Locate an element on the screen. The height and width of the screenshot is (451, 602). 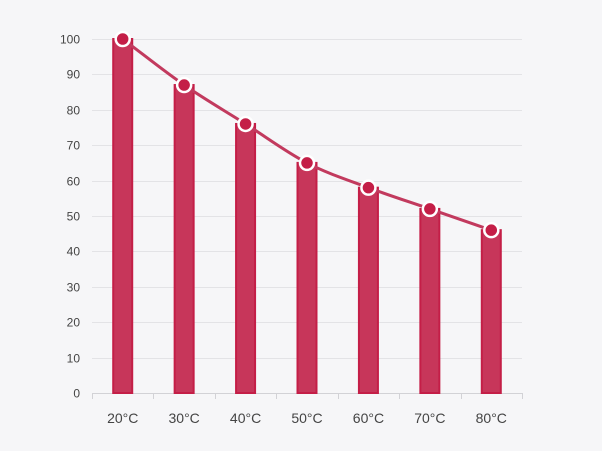
y-tick-label: 50 is located at coordinates (74, 217).